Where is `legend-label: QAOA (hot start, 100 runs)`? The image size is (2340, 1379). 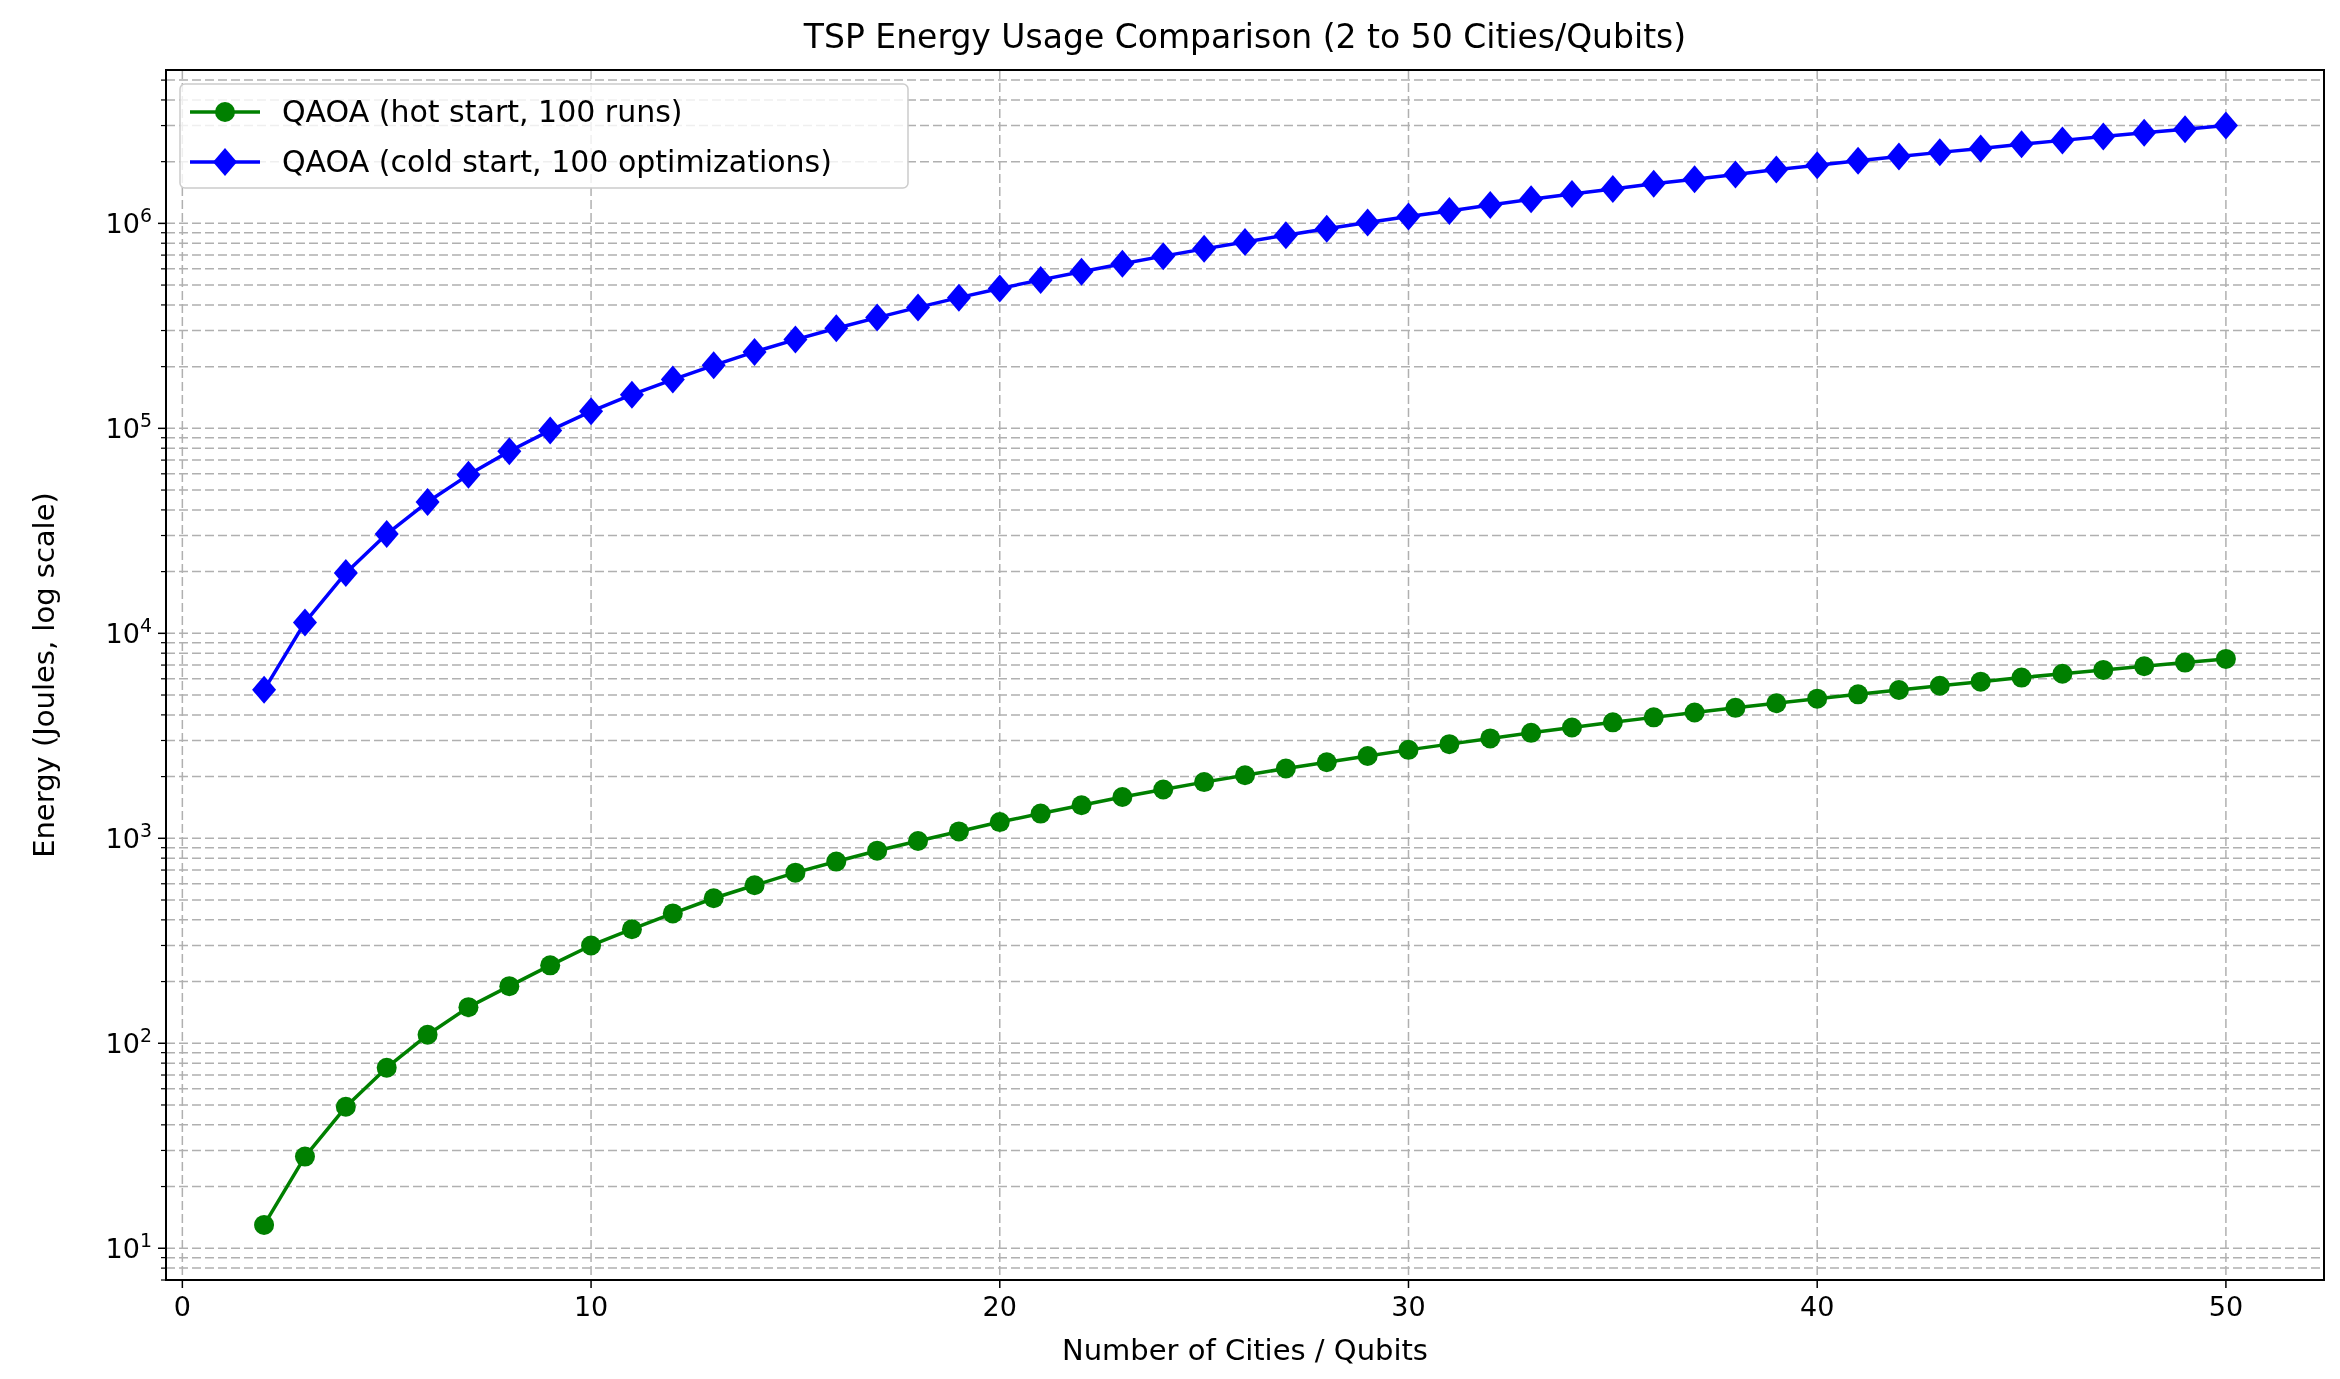
legend-label: QAOA (hot start, 100 runs) is located at coordinates (482, 111).